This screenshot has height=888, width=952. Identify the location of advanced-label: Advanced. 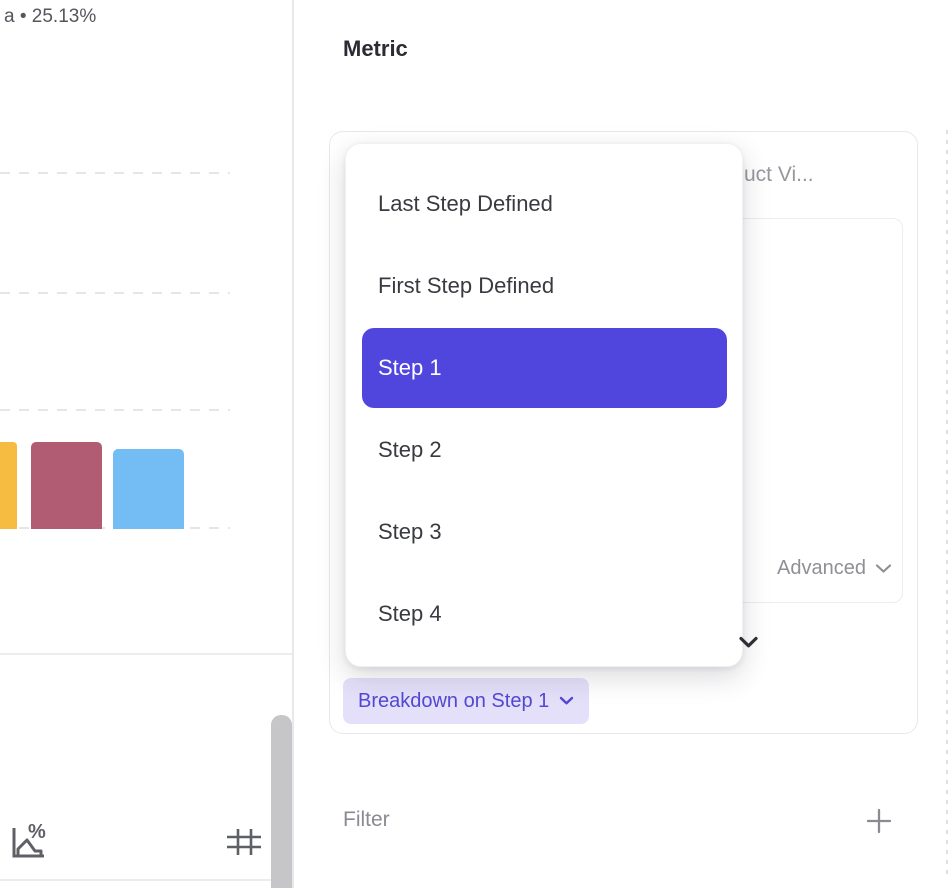
(821, 568).